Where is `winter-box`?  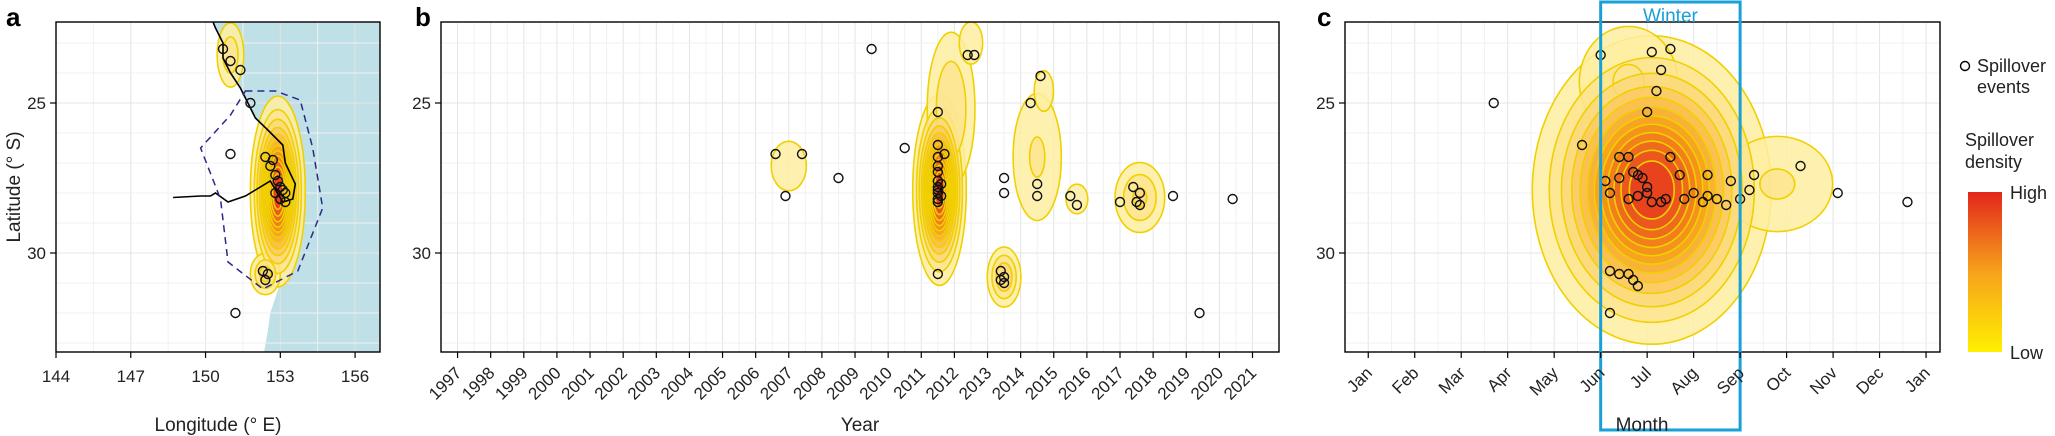
winter-box is located at coordinates (1670, 216).